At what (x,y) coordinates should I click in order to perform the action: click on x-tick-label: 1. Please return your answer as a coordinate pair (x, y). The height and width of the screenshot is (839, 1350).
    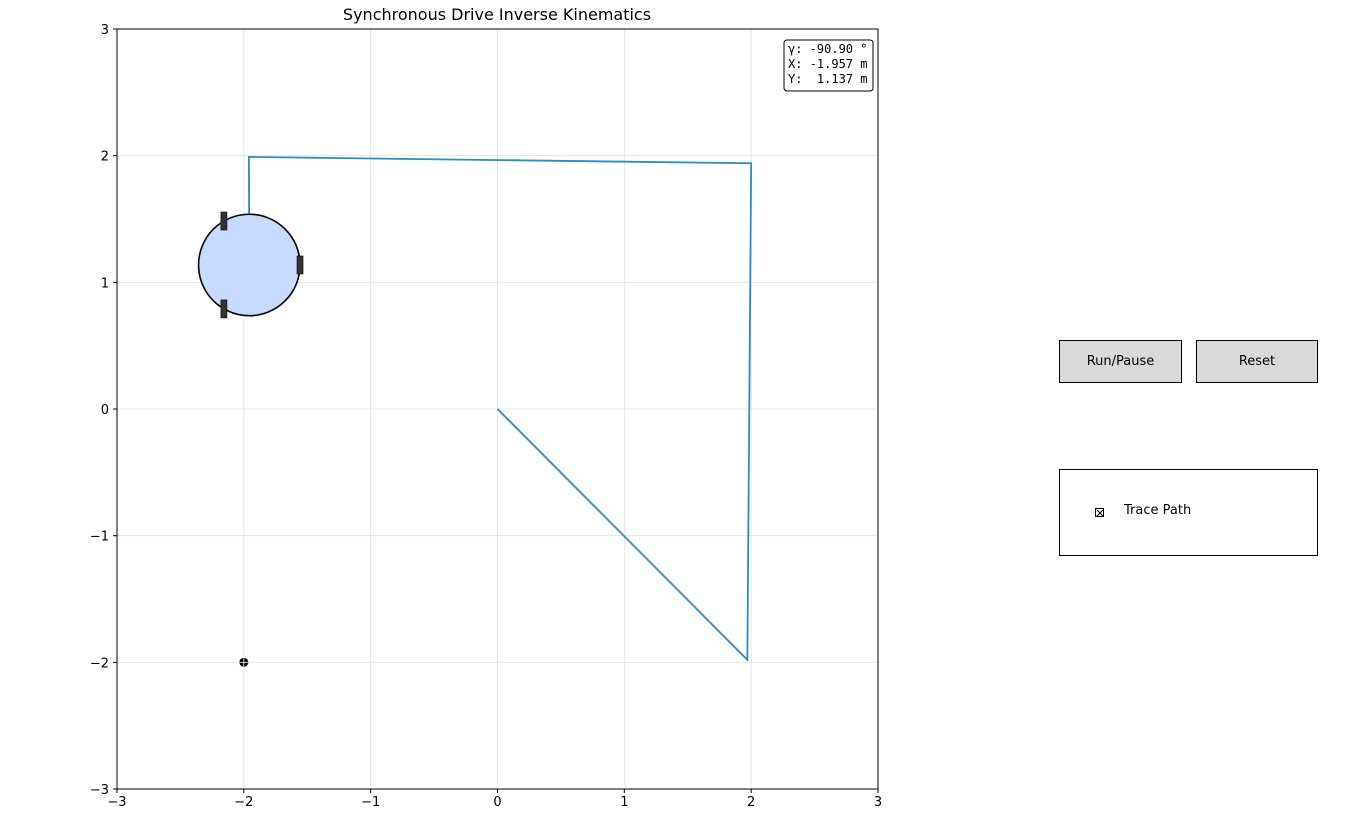
    Looking at the image, I should click on (624, 802).